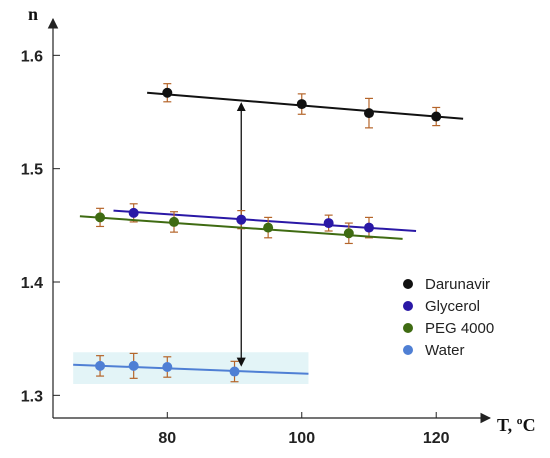  Describe the element at coordinates (436, 438) in the screenshot. I see `x-tick-label: 120` at that location.